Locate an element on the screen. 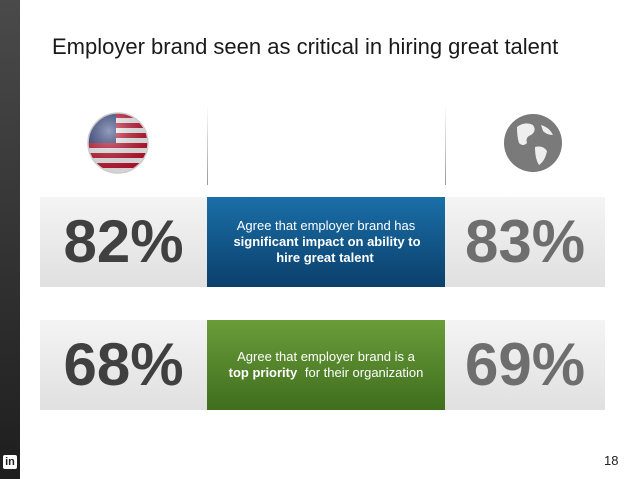 Image resolution: width=638 pixels, height=479 pixels. global-percentage: 83% is located at coordinates (525, 241).